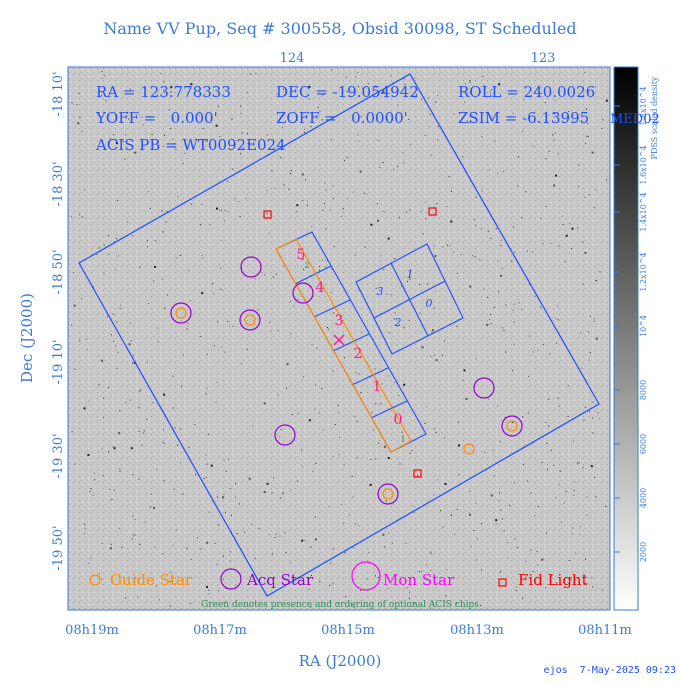 The image size is (680, 684). I want to click on ra-tick-0817: 08h17m, so click(220, 630).